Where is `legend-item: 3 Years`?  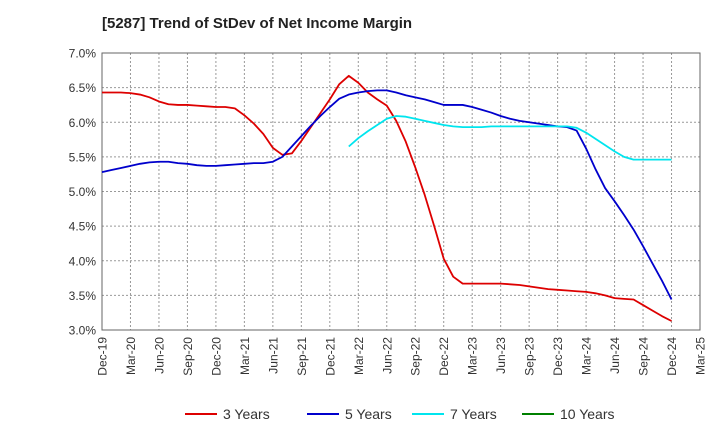
legend-item: 3 Years is located at coordinates (227, 414).